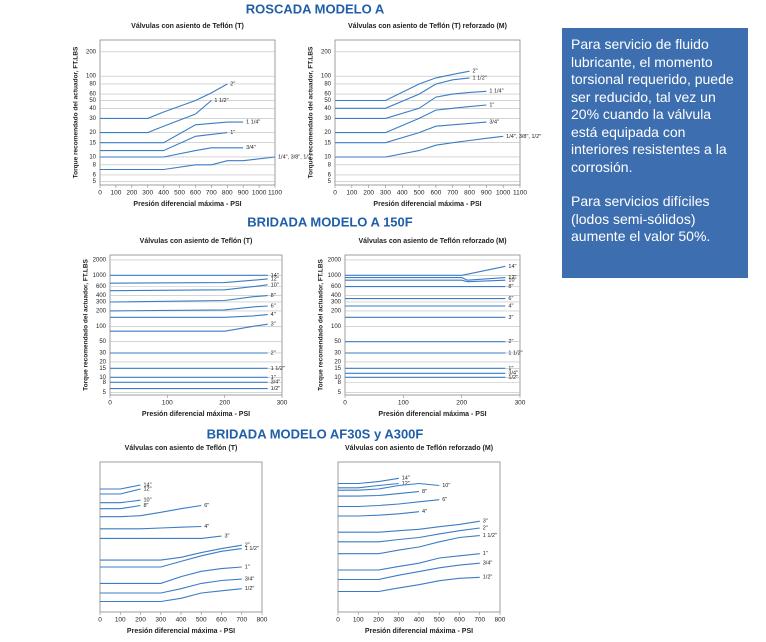 This screenshot has width=766, height=642. Describe the element at coordinates (336, 296) in the screenshot. I see `y-tick-label: 400` at that location.